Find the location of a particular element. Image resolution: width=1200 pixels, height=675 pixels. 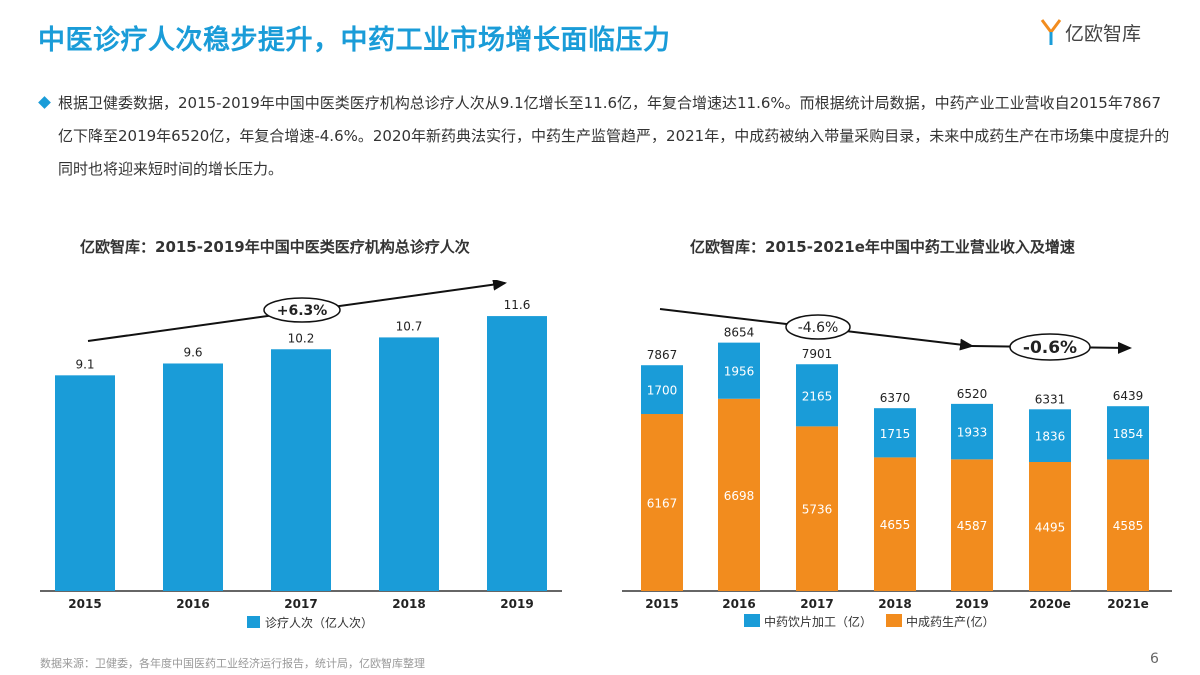

data-label: 10.7 is located at coordinates (409, 326).